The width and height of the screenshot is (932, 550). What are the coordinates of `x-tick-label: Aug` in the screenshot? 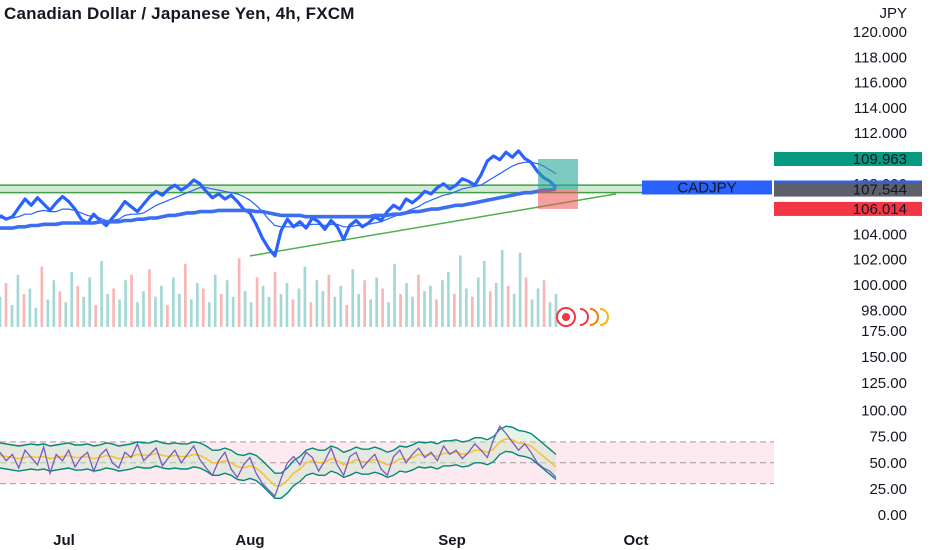 It's located at (249, 540).